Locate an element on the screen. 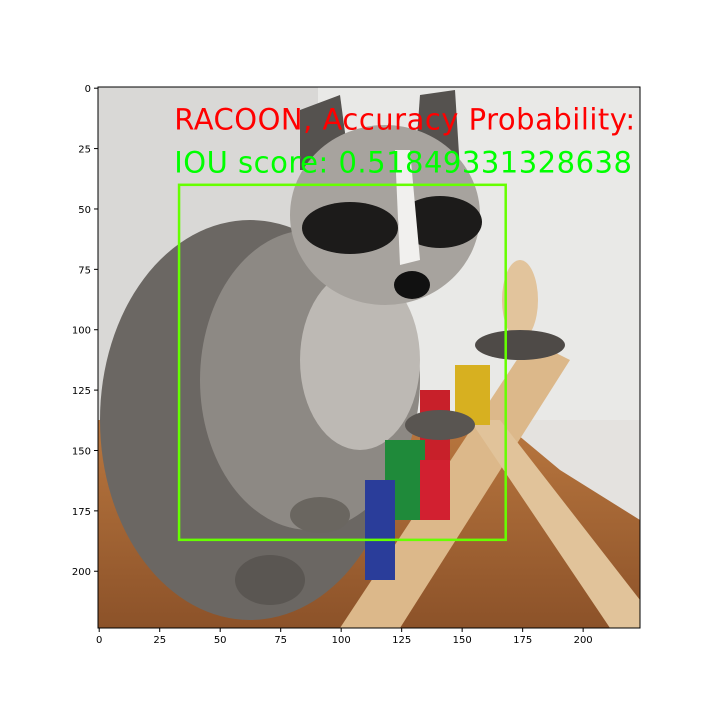  y-tick-label: 150 is located at coordinates (81, 451).